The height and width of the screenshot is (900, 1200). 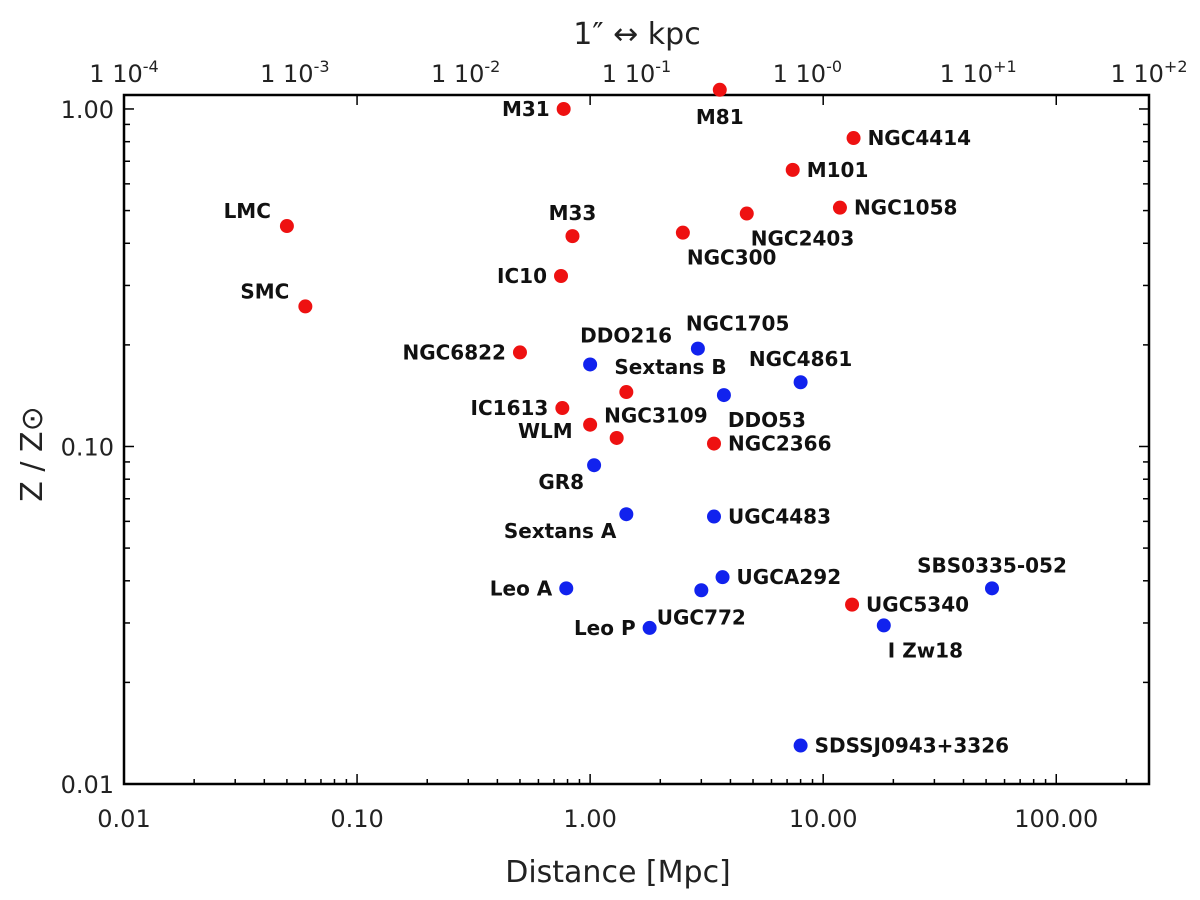 What do you see at coordinates (720, 117) in the screenshot?
I see `point-label: M81` at bounding box center [720, 117].